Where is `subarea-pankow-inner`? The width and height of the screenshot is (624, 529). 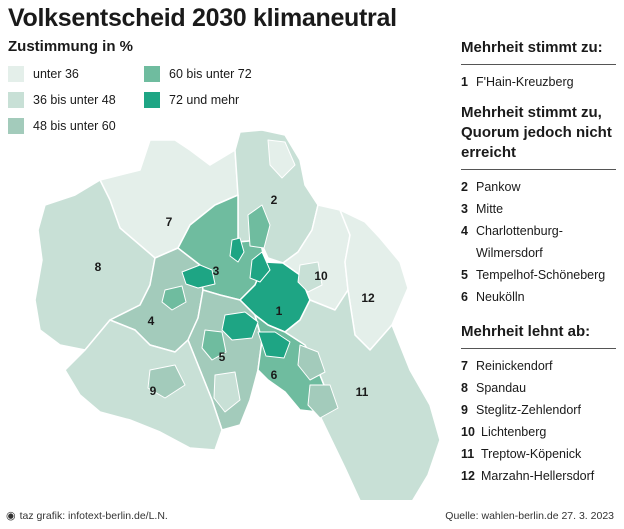 subarea-pankow-inner is located at coordinates (259, 226).